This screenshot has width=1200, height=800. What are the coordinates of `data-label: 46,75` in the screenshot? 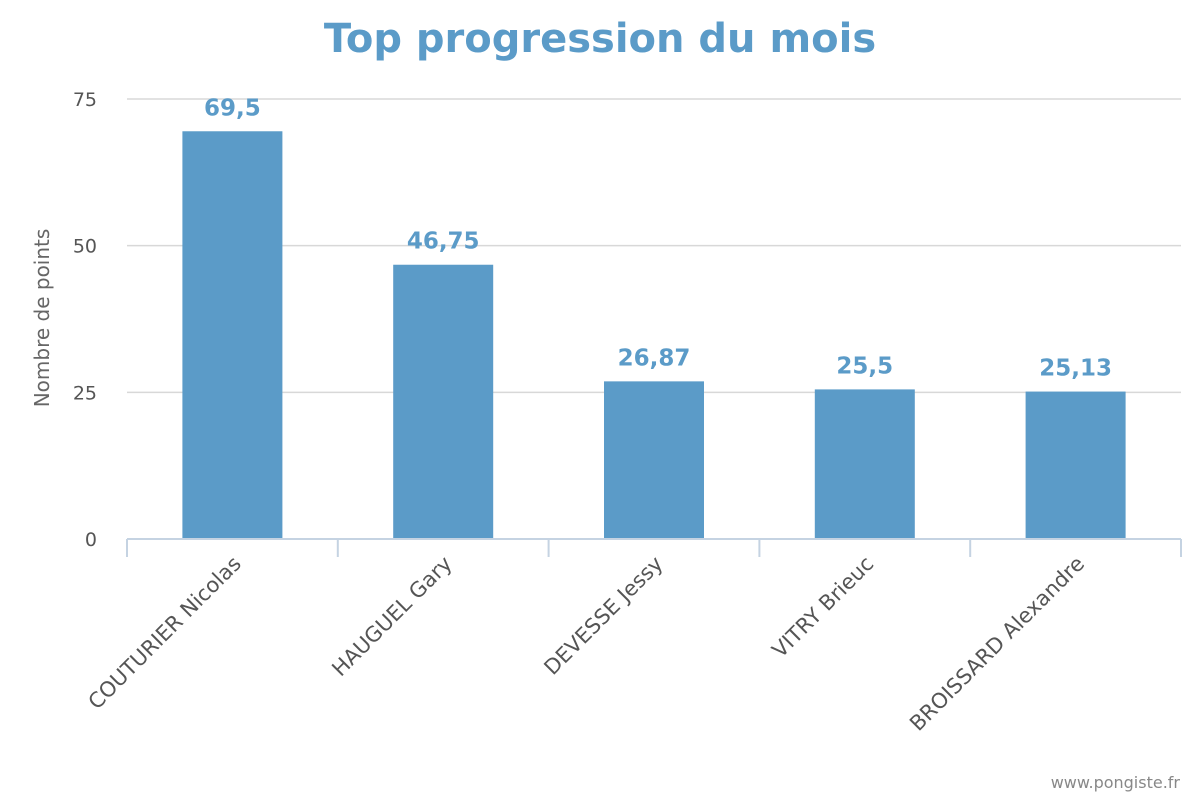 It's located at (443, 242).